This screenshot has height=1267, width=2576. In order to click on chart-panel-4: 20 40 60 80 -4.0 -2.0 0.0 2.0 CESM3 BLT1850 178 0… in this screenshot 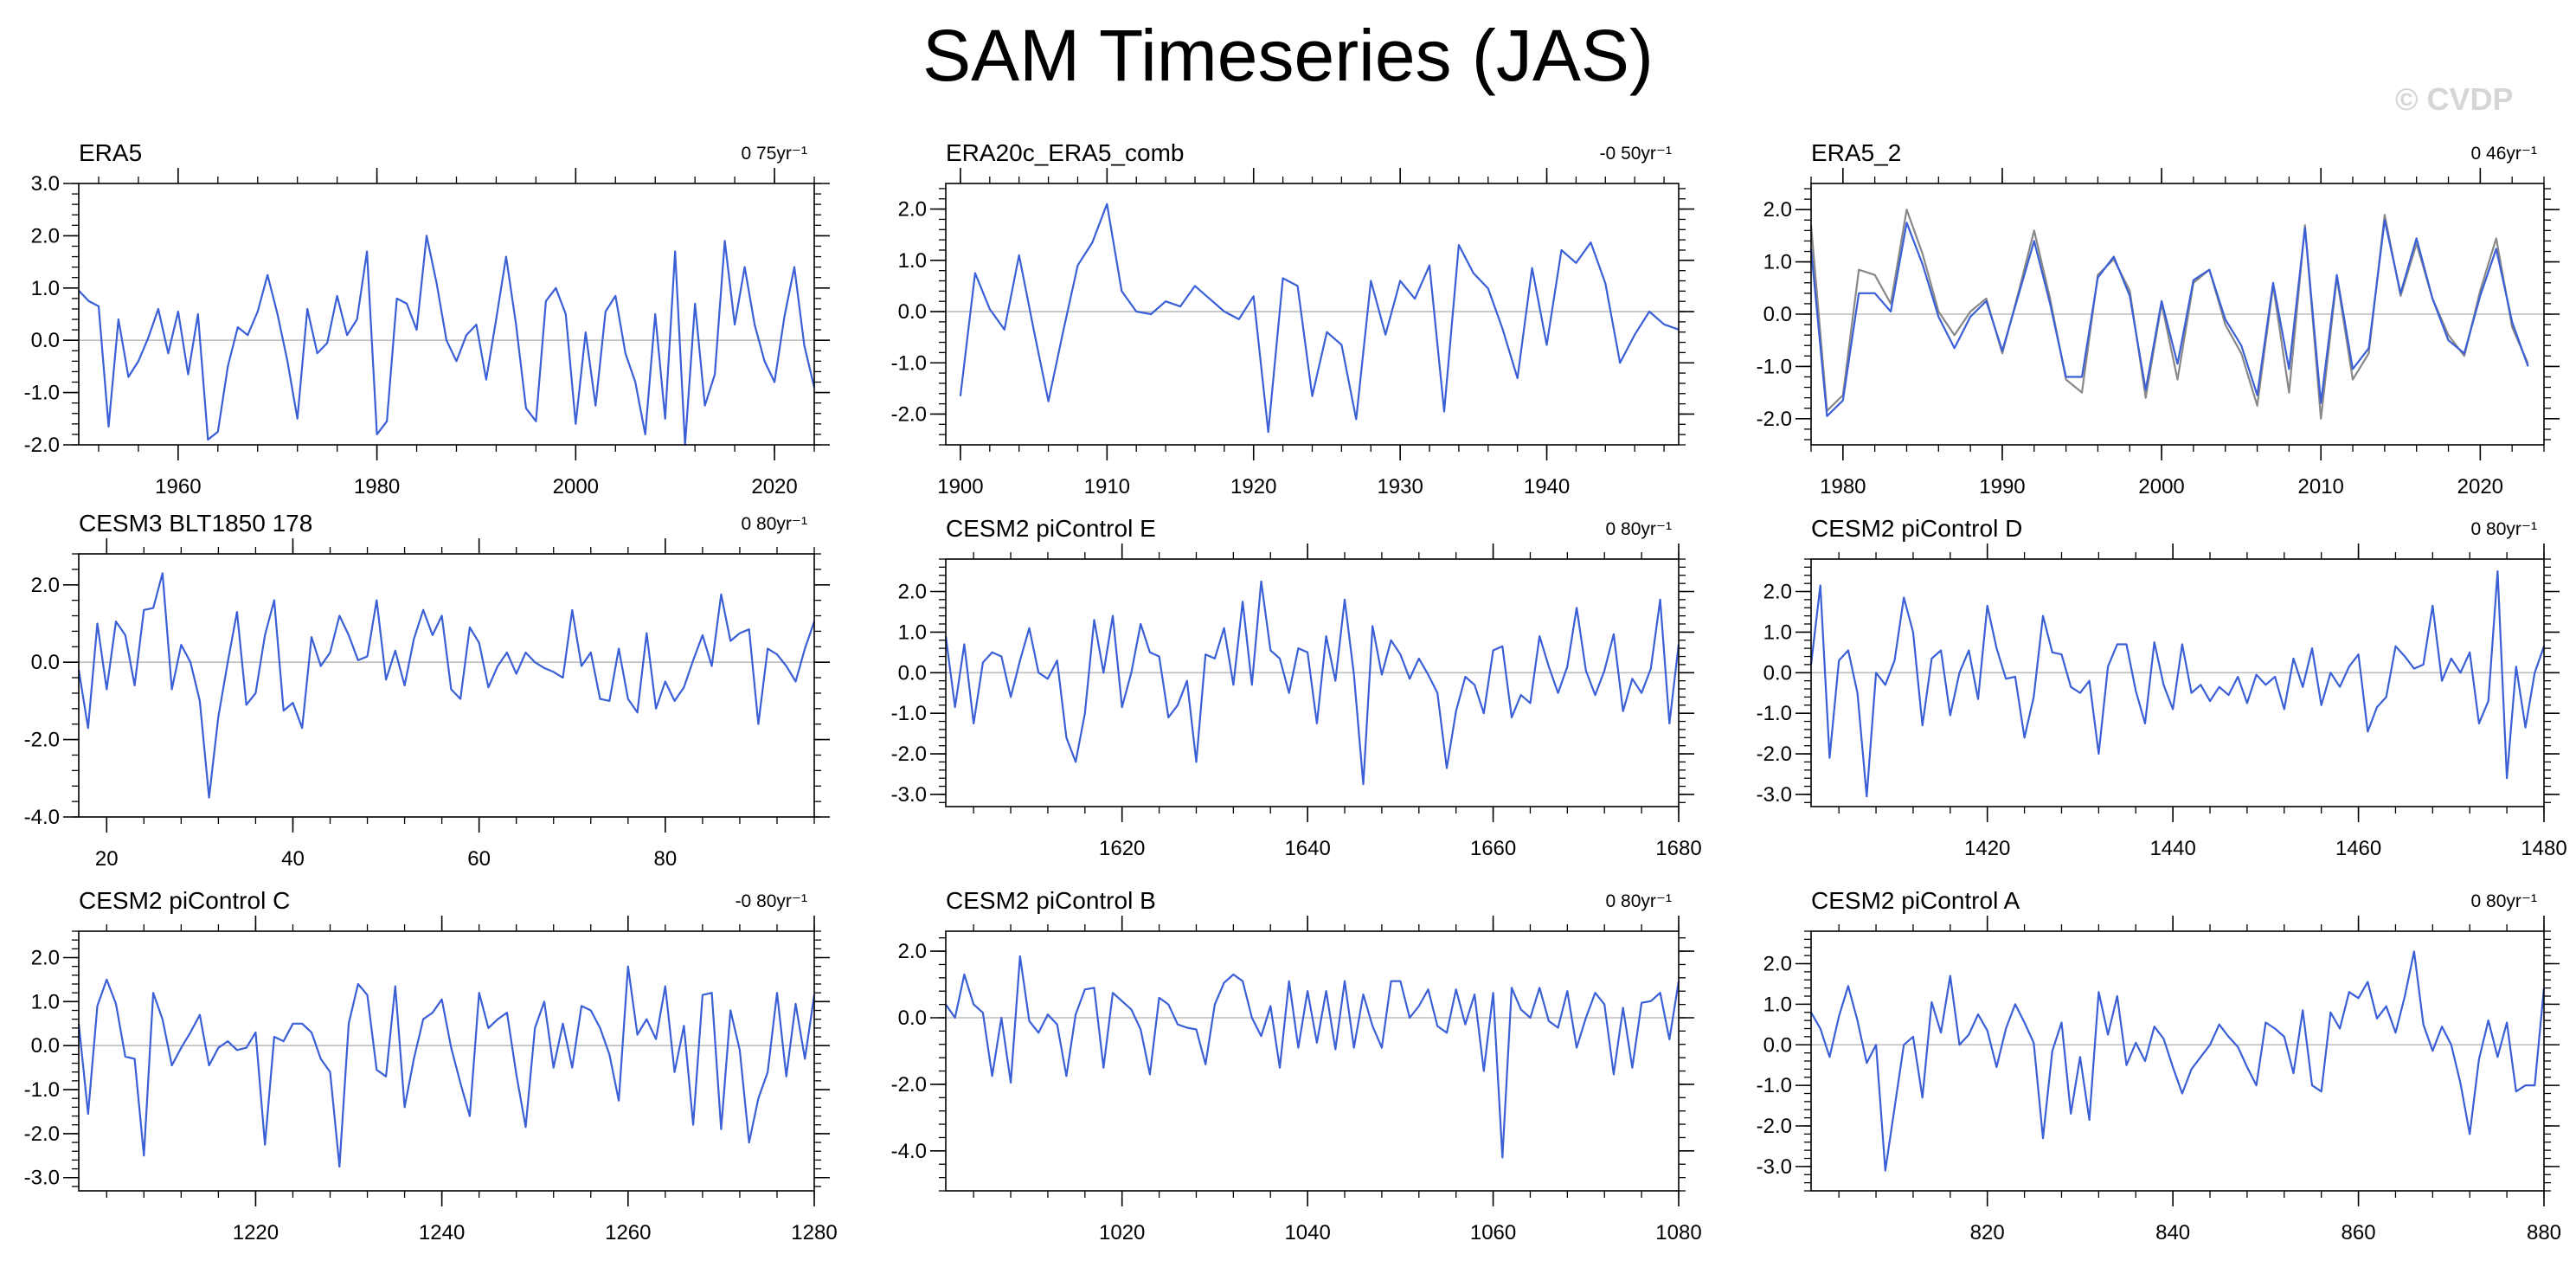, I will do `click(427, 690)`.